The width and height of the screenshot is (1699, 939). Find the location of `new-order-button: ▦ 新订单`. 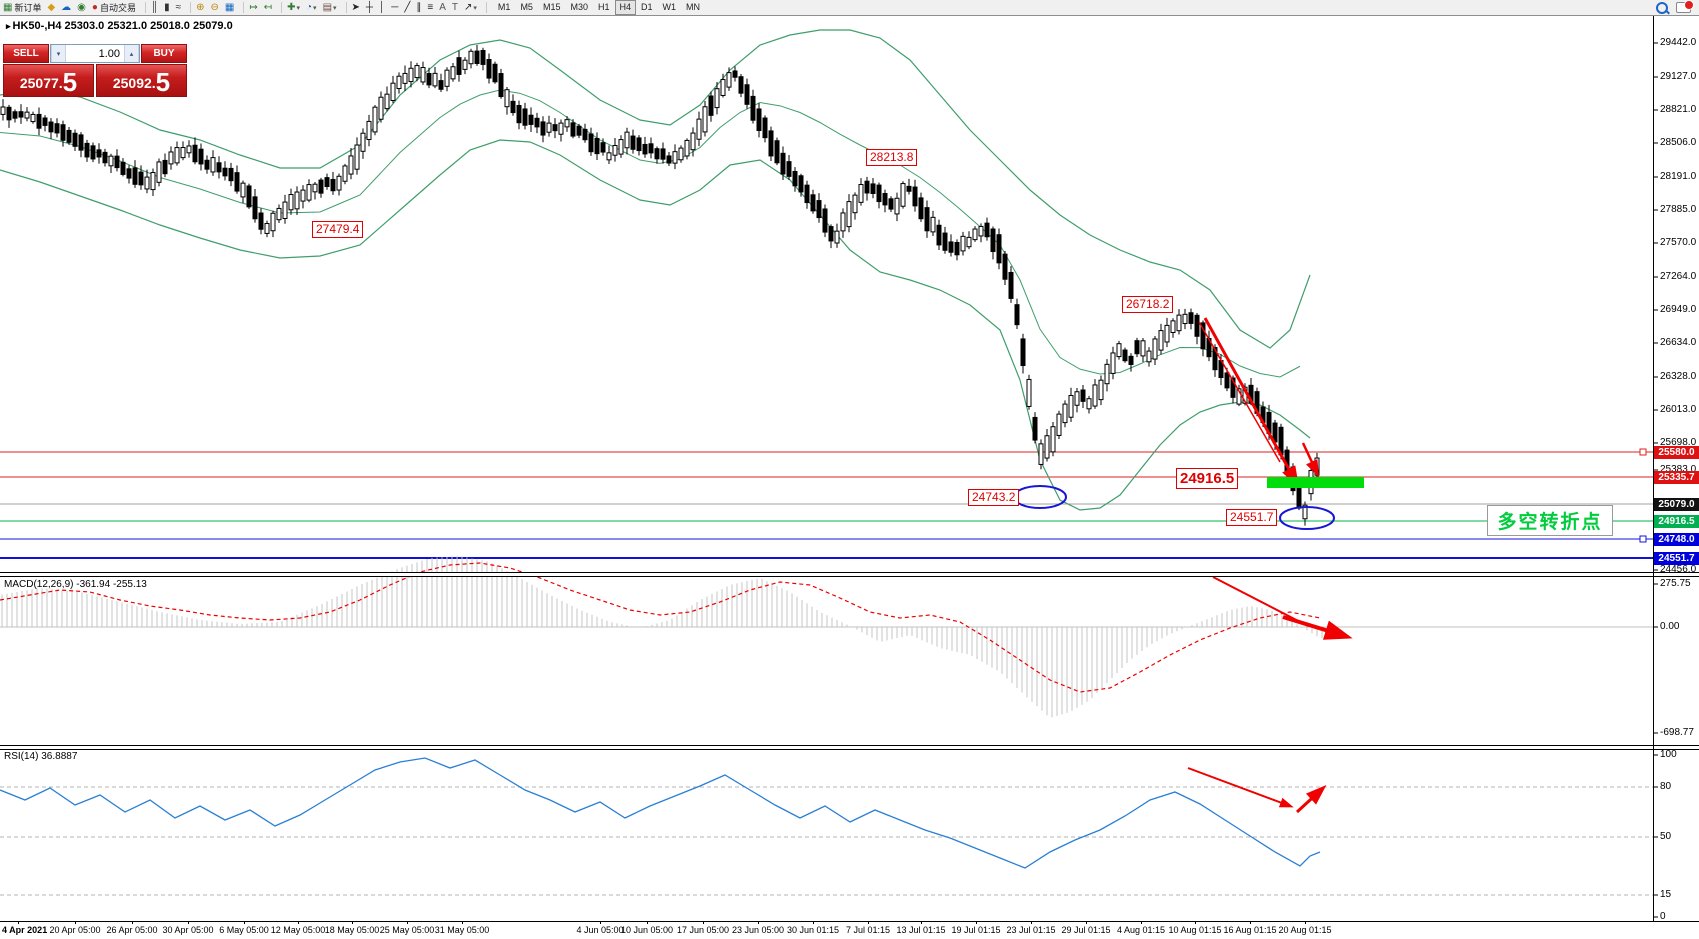

new-order-button: ▦ 新订单 is located at coordinates (22, 7).